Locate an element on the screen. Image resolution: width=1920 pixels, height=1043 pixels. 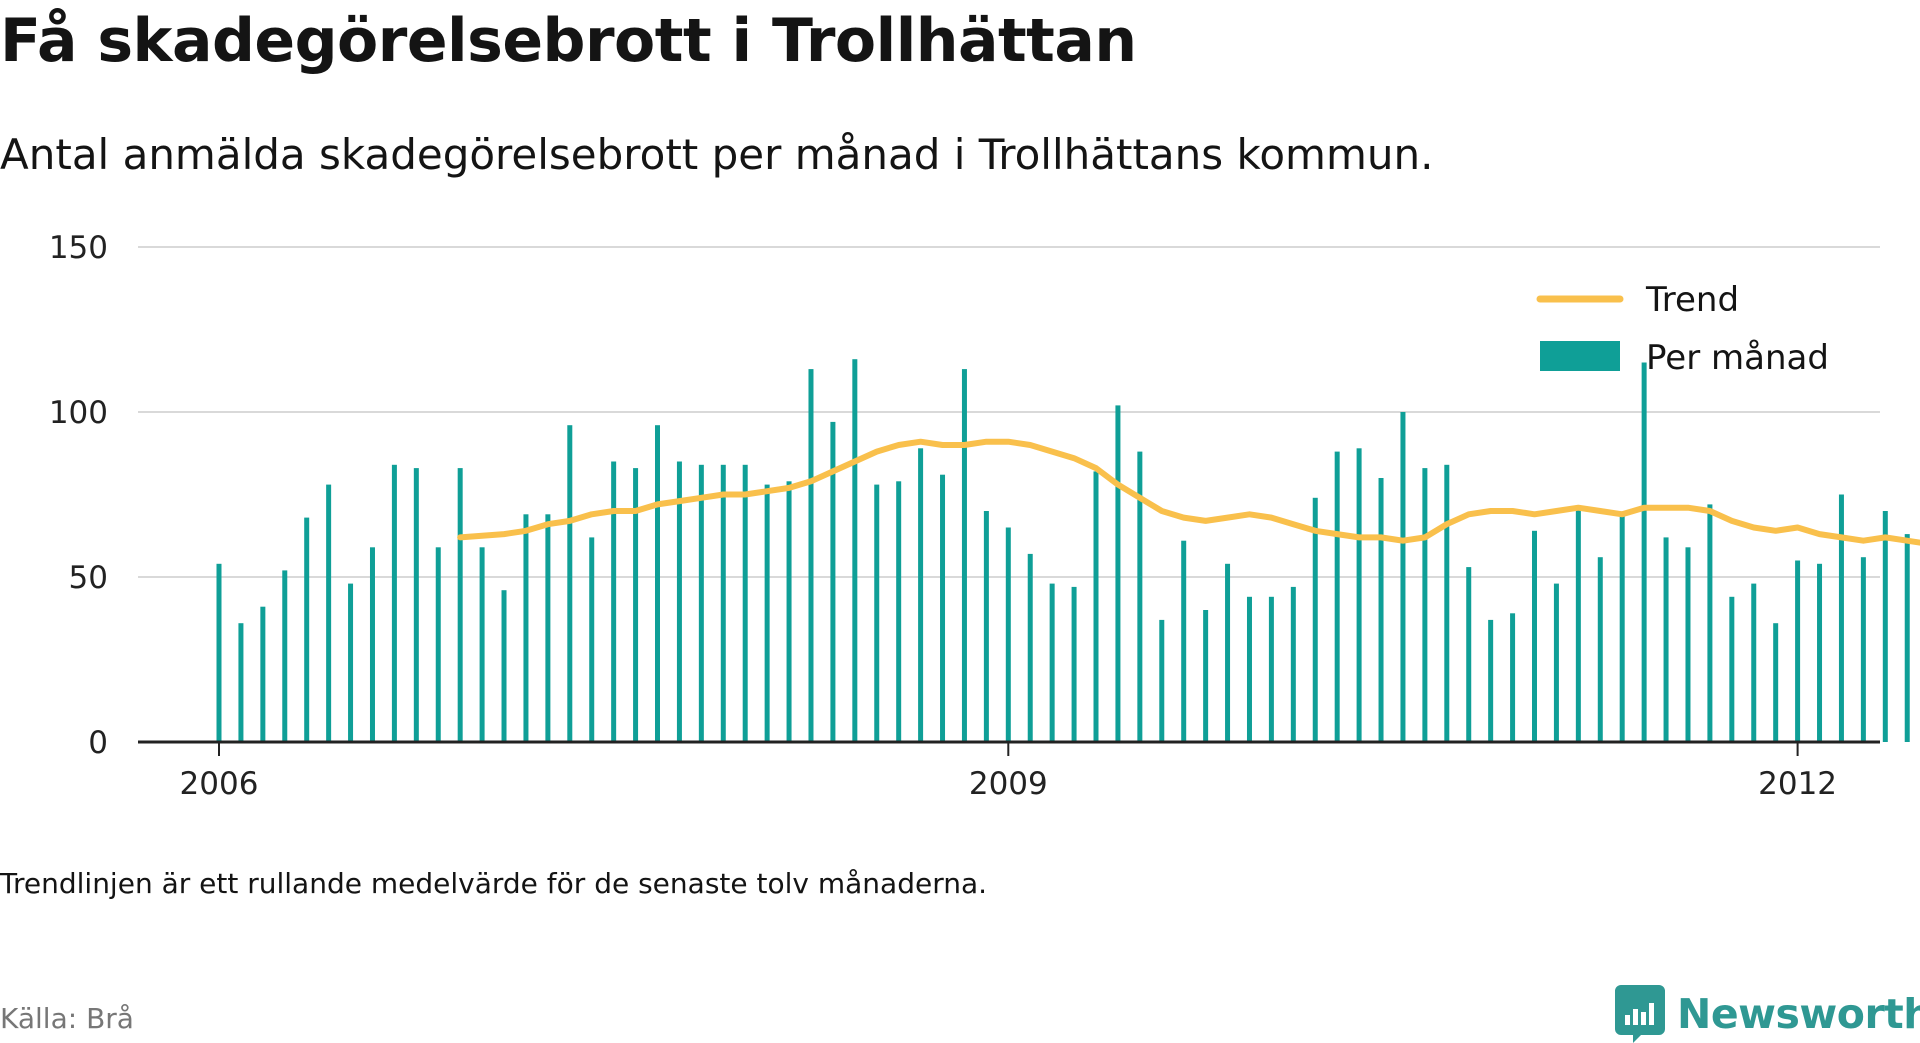
y-tick-label: 100 is located at coordinates (78, 413).